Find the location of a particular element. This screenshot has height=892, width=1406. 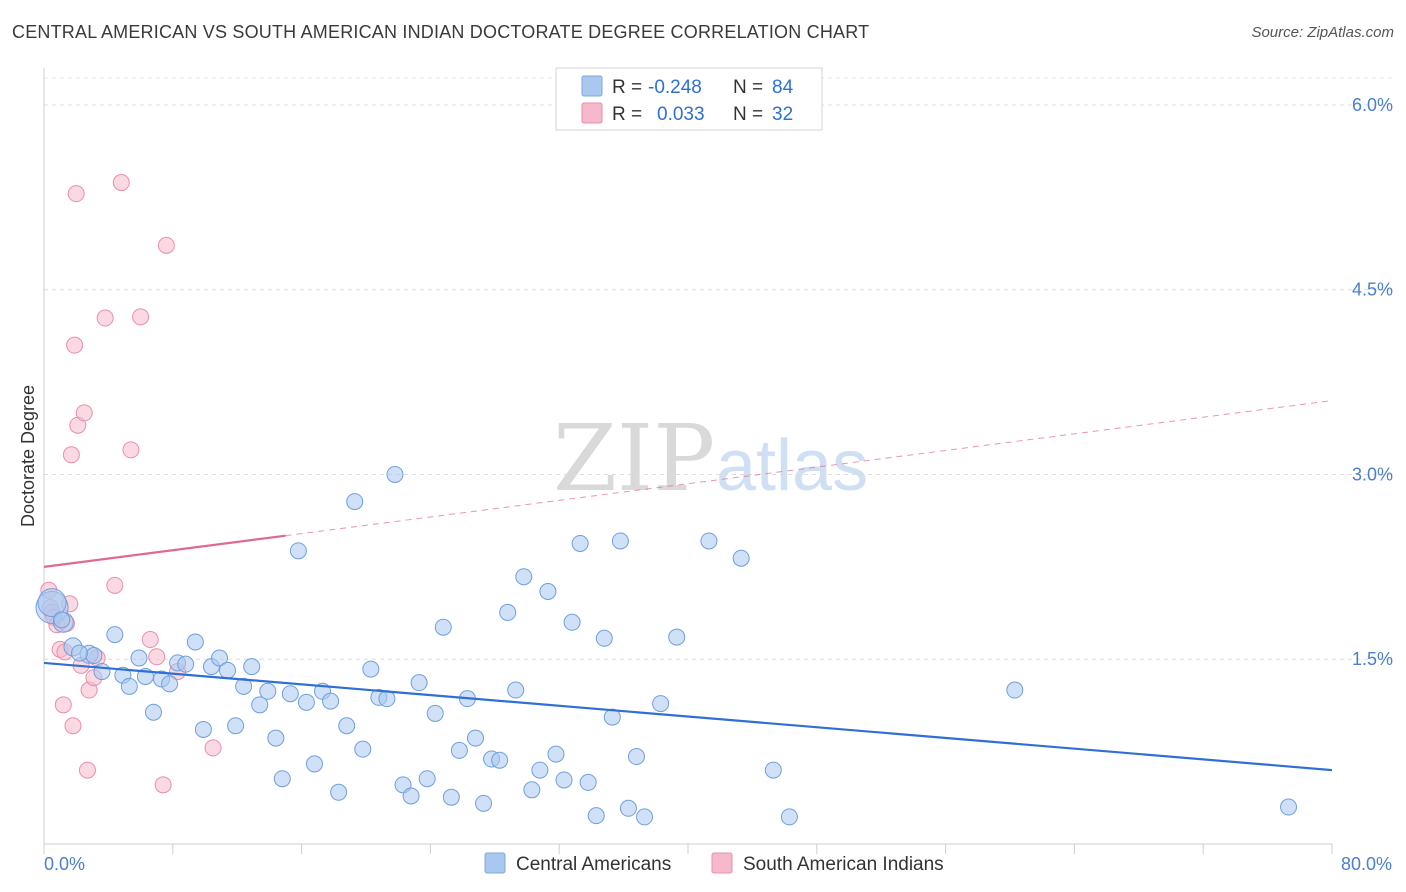

watermark: ZIP atlas is located at coordinates (710, 458).